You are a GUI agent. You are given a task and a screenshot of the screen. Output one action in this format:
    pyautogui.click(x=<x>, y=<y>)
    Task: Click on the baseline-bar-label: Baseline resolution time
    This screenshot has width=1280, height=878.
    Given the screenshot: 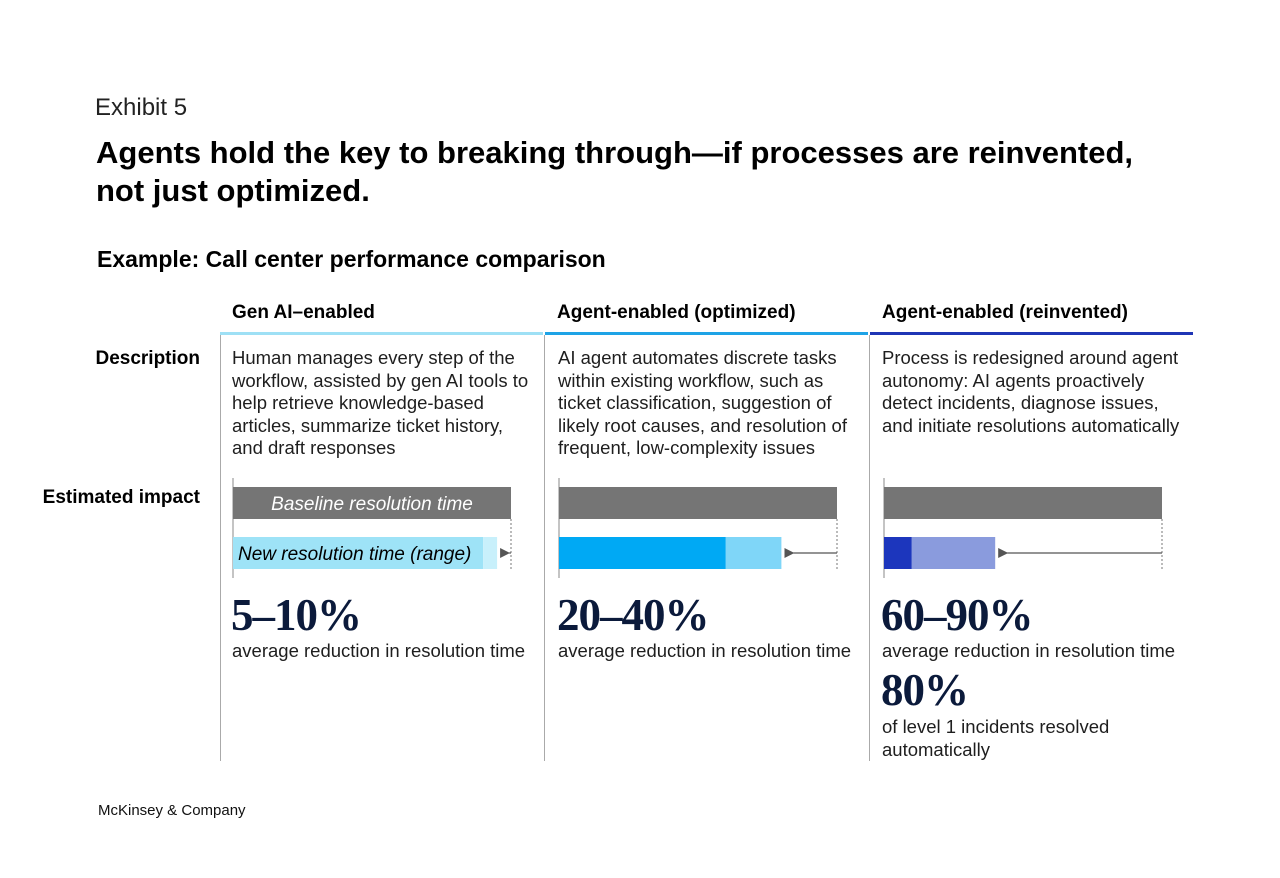 What is the action you would take?
    pyautogui.click(x=372, y=504)
    